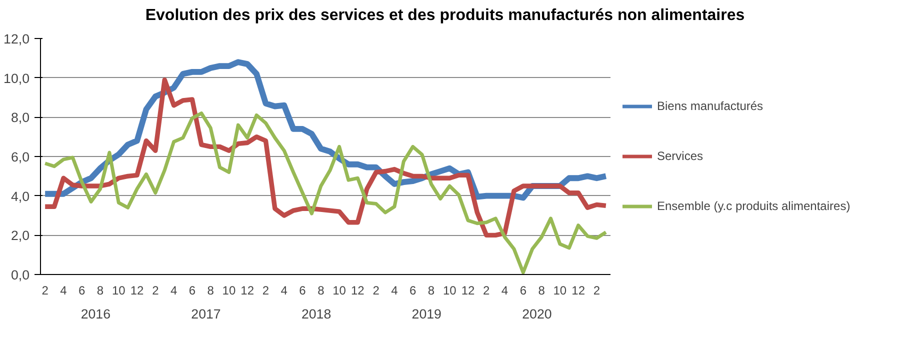  What do you see at coordinates (680, 155) in the screenshot?
I see `legend-label: Services` at bounding box center [680, 155].